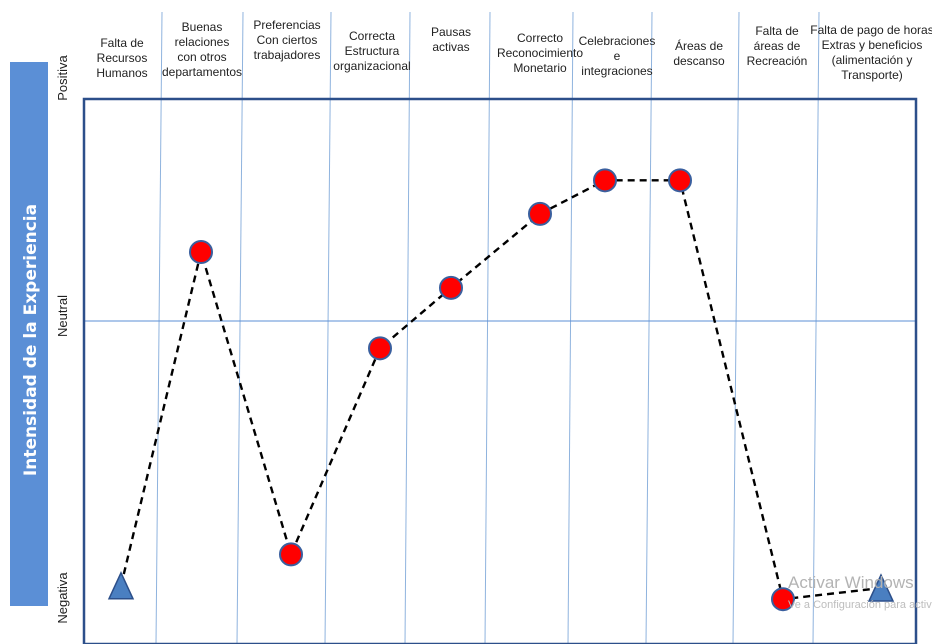 This screenshot has height=644, width=932. I want to click on y-level-negativa: Negativa, so click(62, 598).